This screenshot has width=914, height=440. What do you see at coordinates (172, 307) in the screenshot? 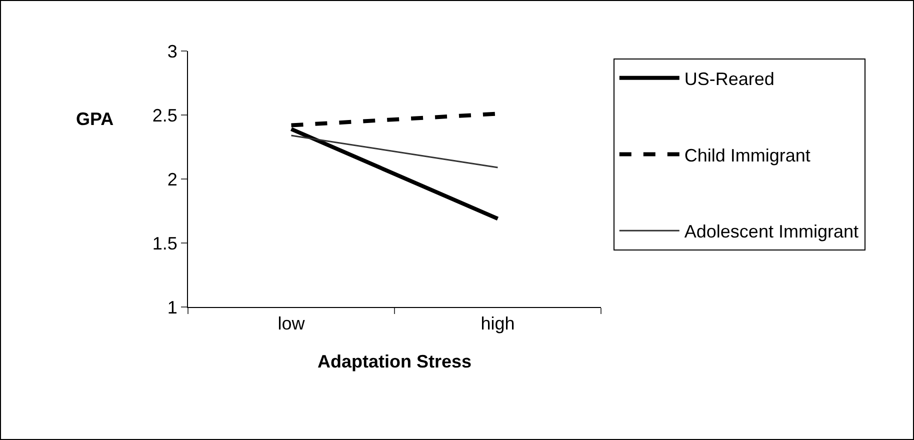
I see `y-tick-label: 1` at bounding box center [172, 307].